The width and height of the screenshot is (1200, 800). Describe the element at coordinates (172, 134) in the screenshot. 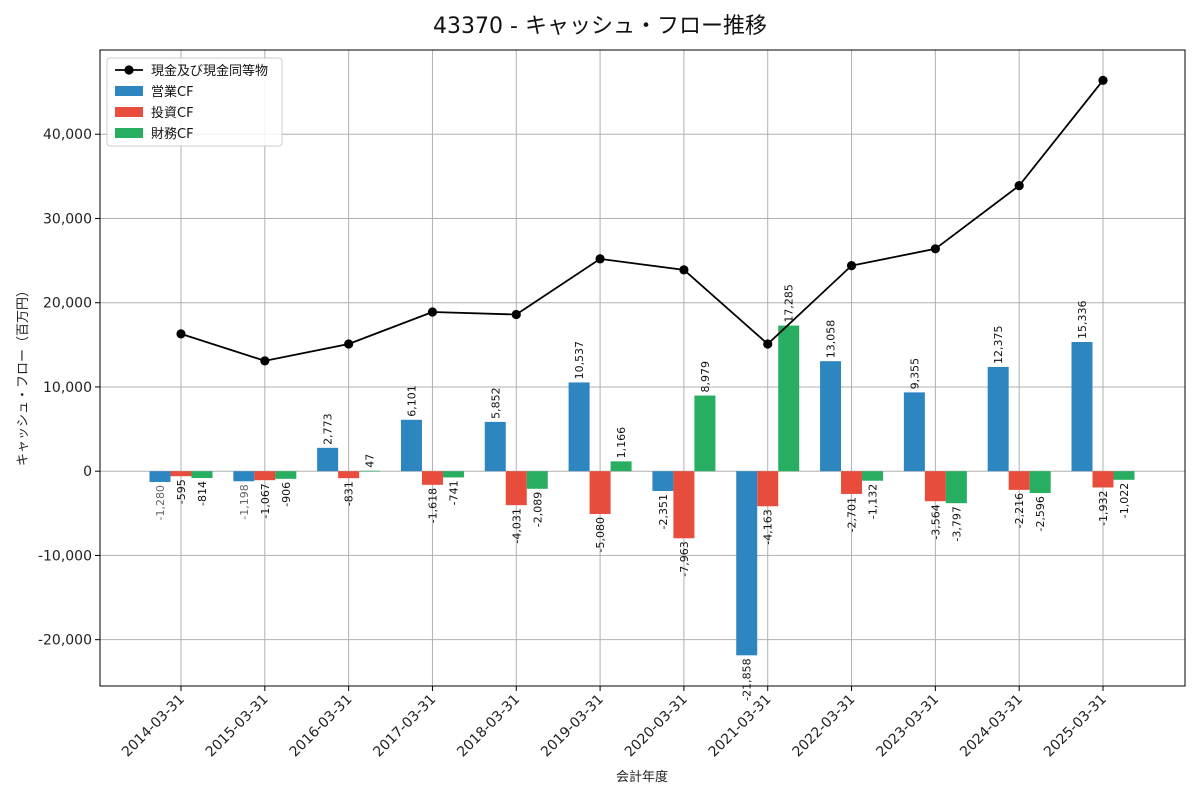

I see `legend-label: 財務CF` at that location.